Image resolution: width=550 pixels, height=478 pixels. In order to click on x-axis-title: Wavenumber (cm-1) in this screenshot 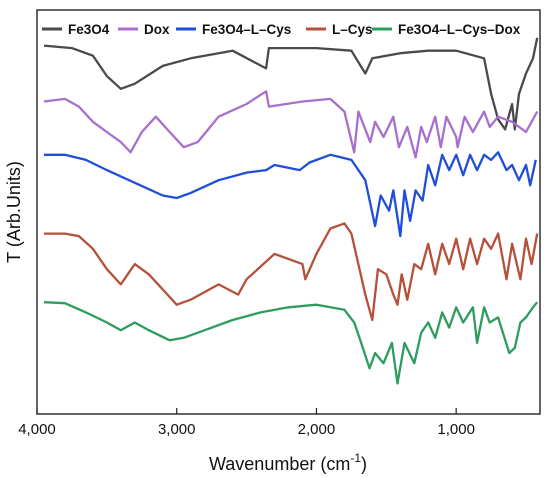, I will do `click(288, 462)`.